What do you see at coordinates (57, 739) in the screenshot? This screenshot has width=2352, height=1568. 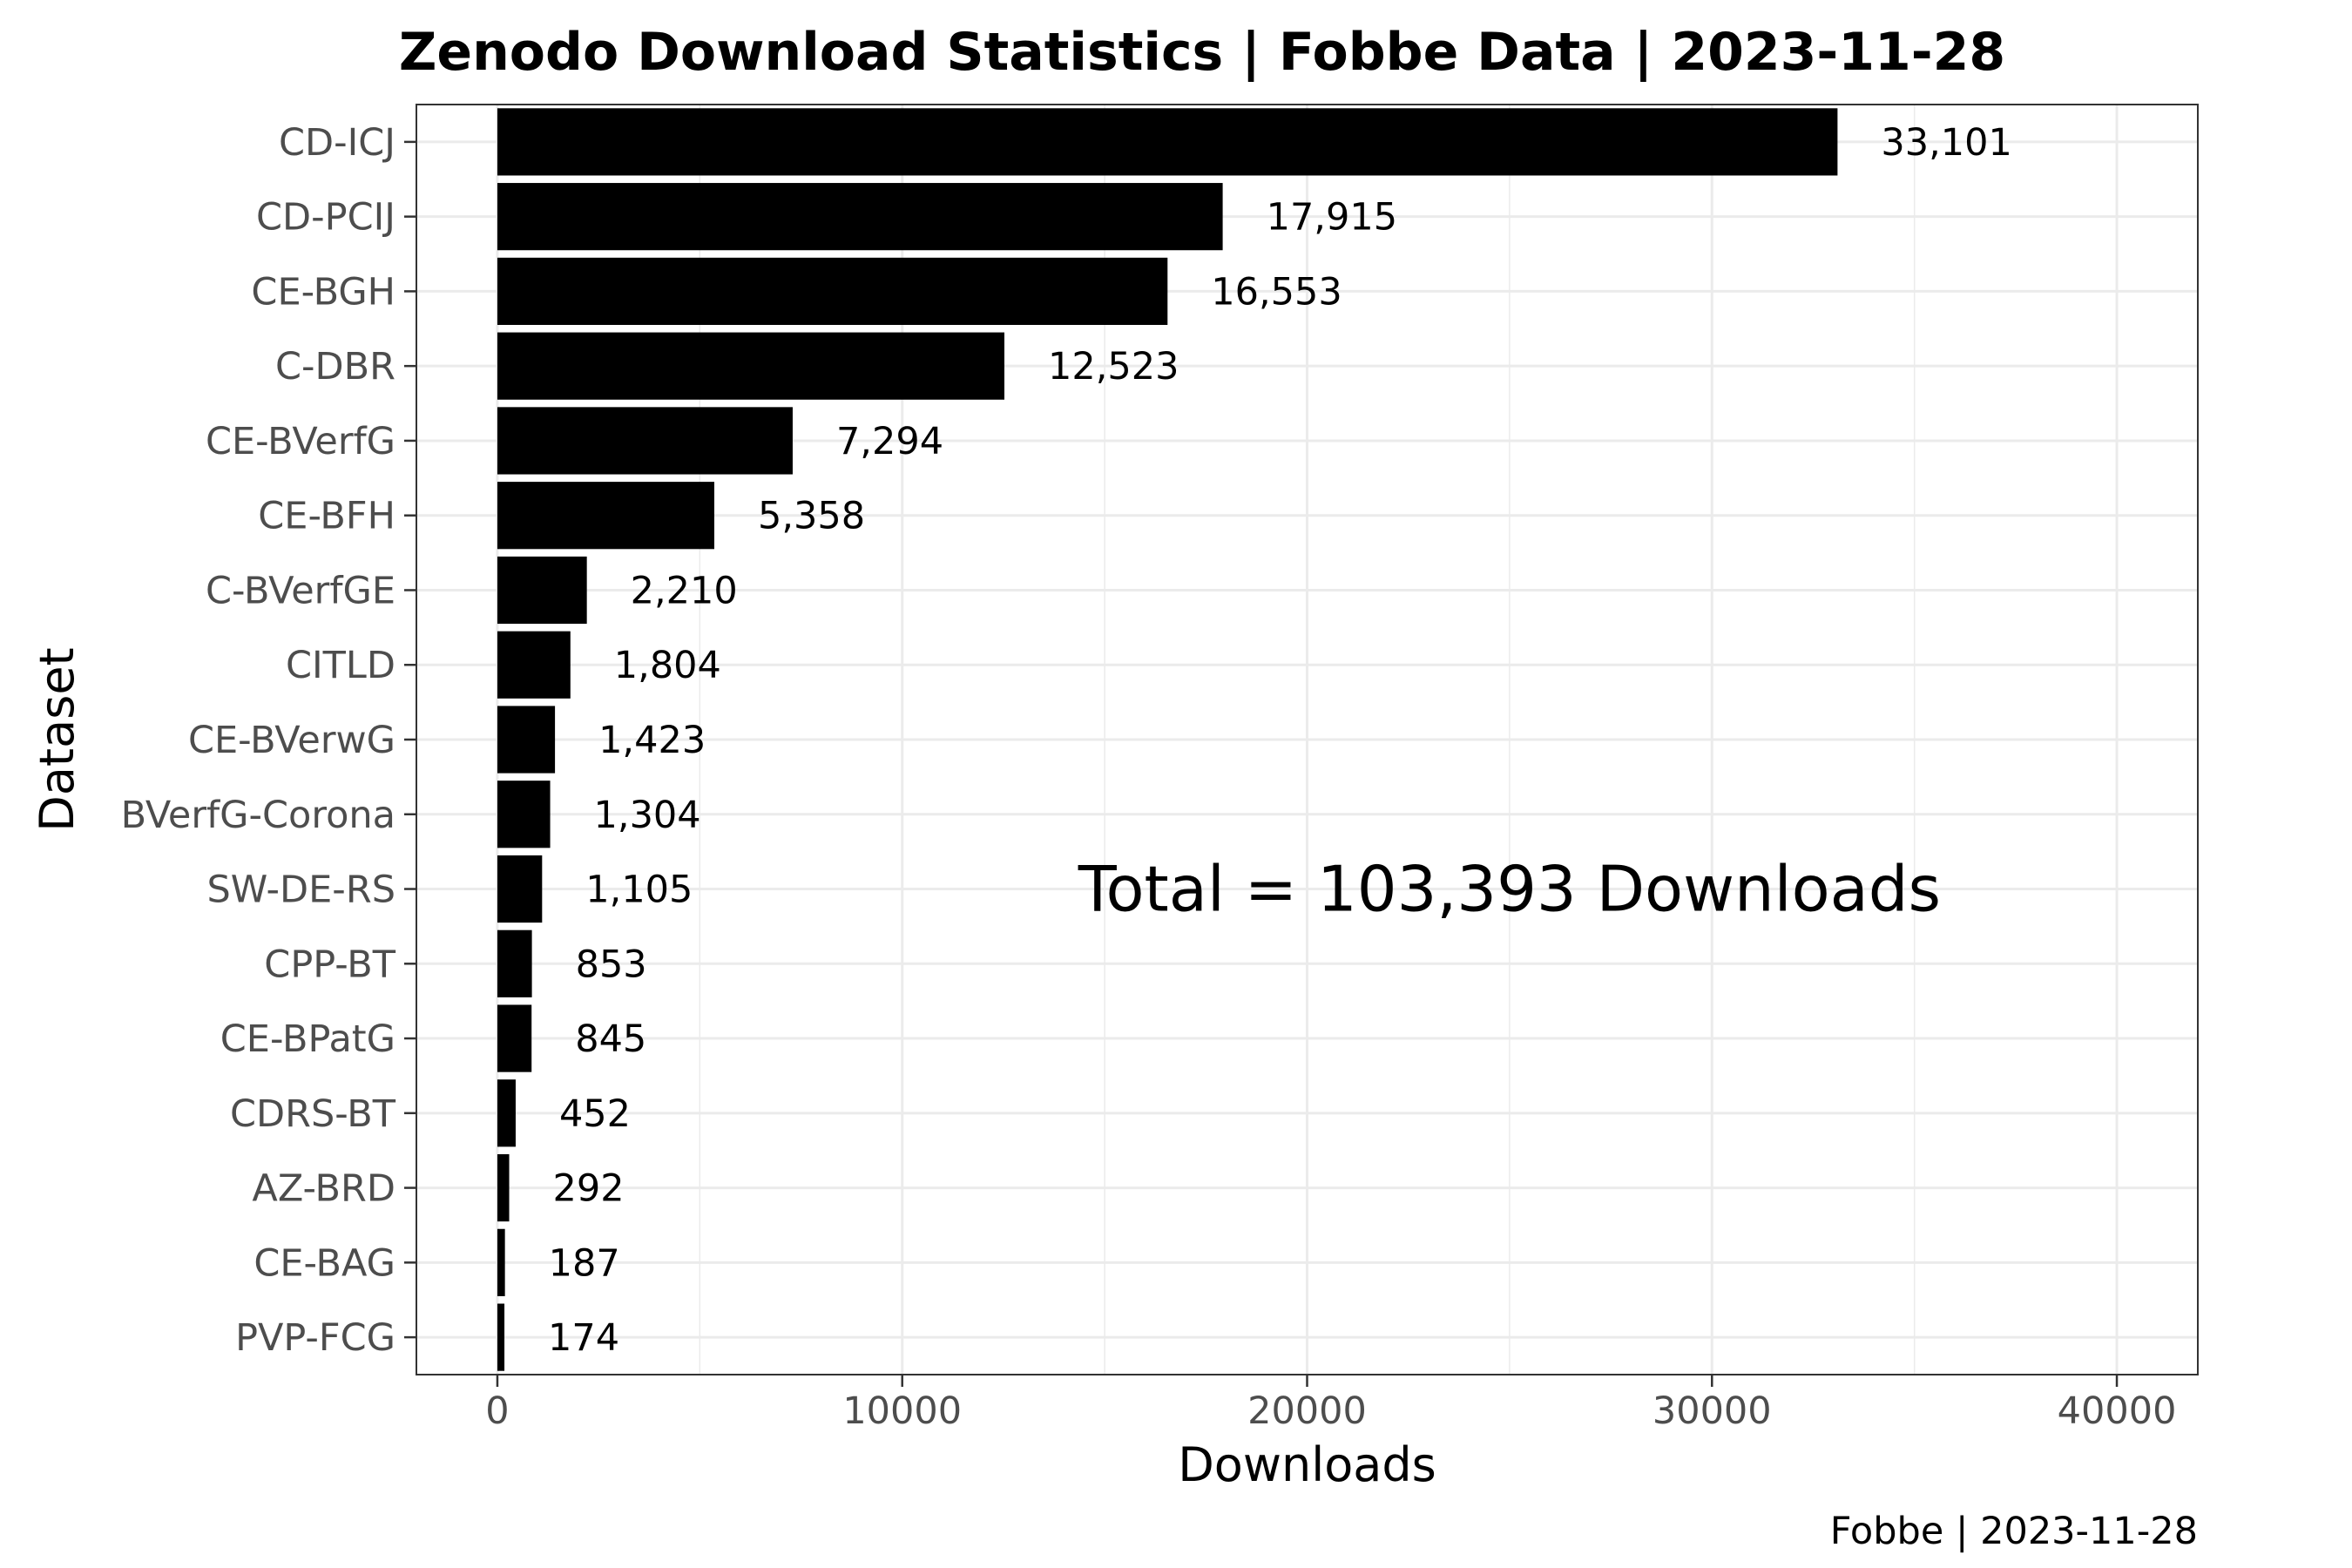 I see `y-axis-title: Dataset` at bounding box center [57, 739].